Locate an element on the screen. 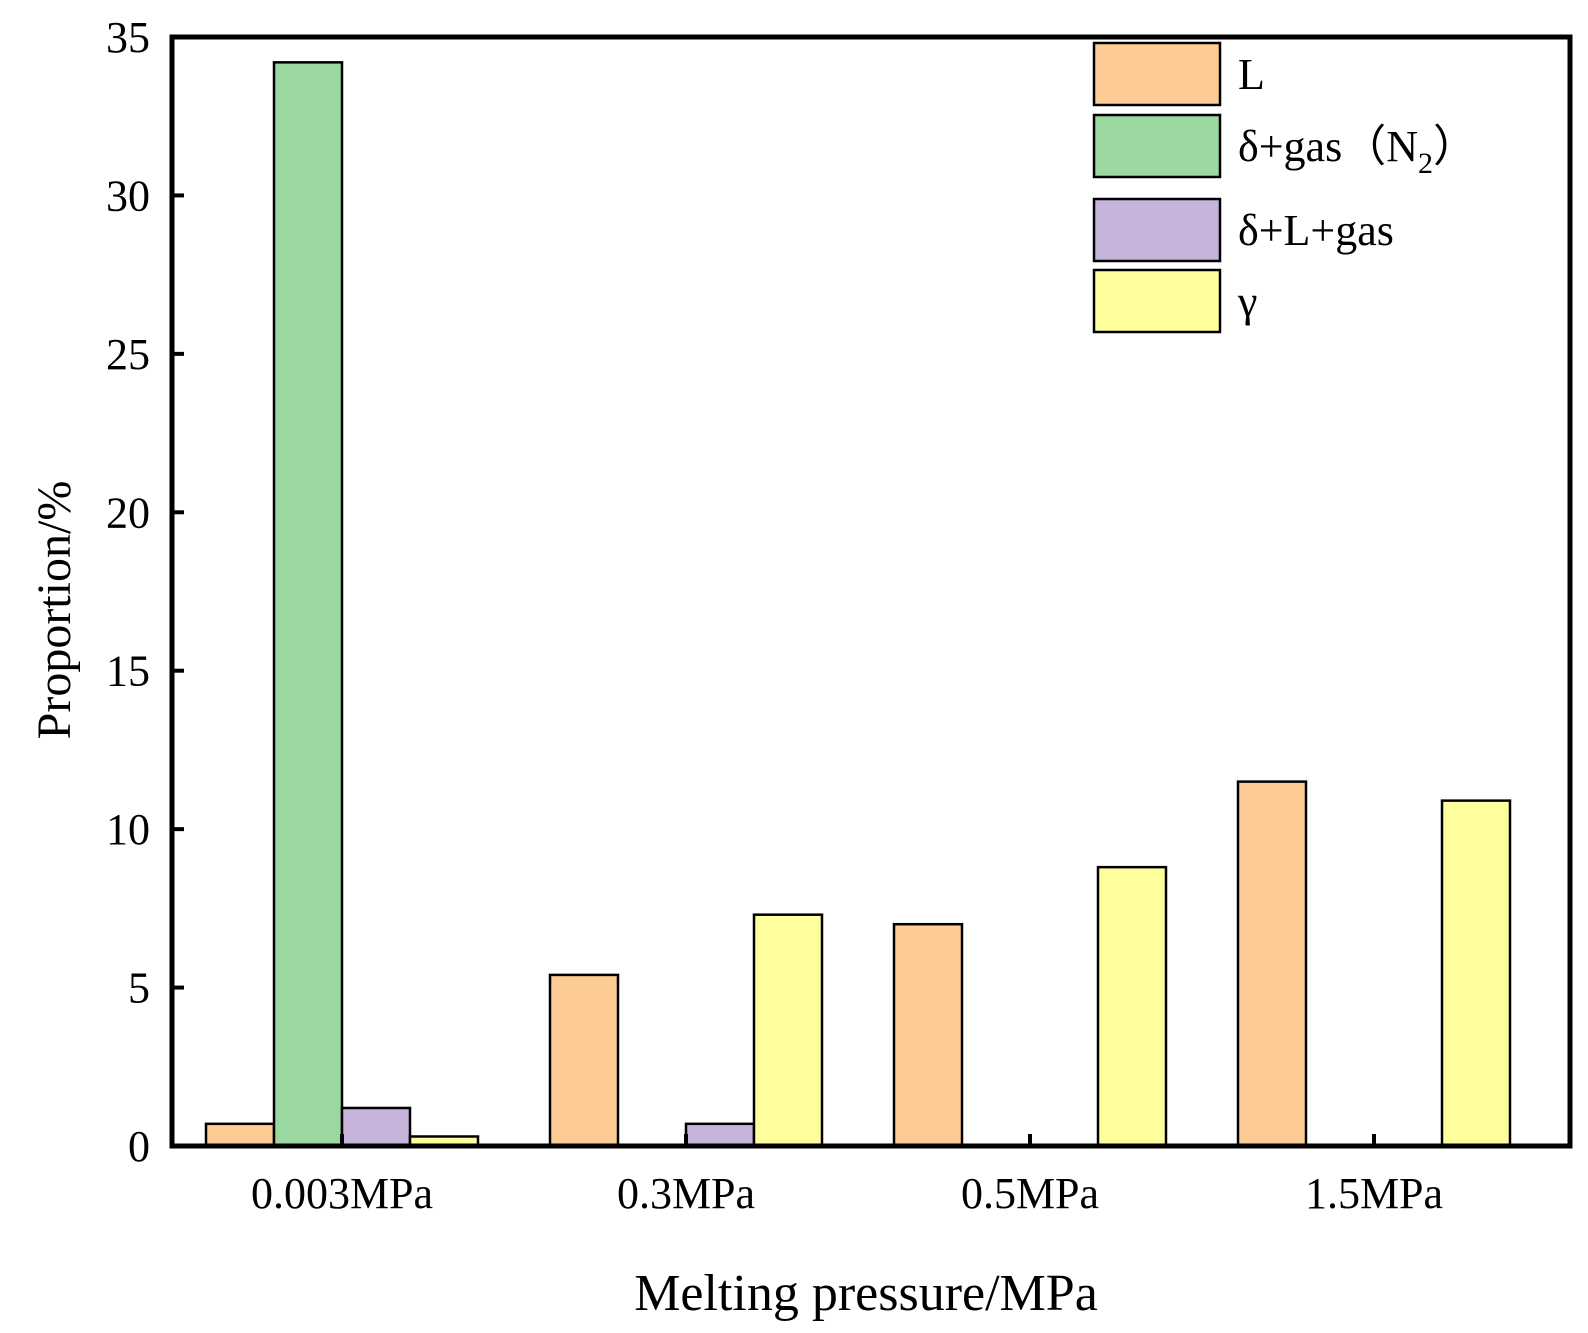 This screenshot has width=1588, height=1333. y-tick-label: 30 is located at coordinates (128, 195).